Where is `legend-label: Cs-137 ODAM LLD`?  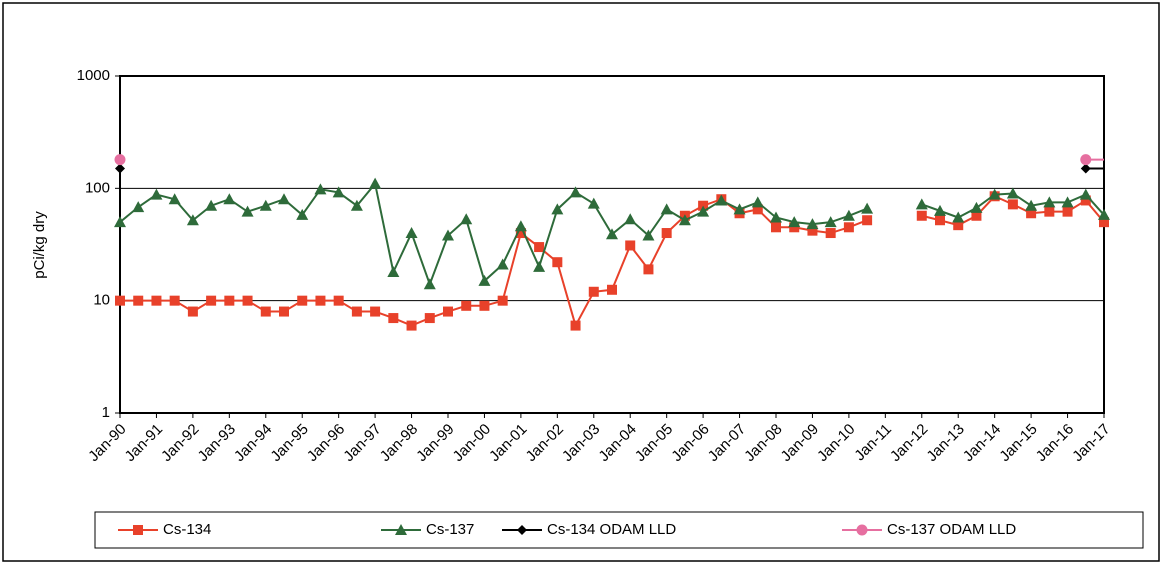
legend-label: Cs-137 ODAM LLD is located at coordinates (951, 529).